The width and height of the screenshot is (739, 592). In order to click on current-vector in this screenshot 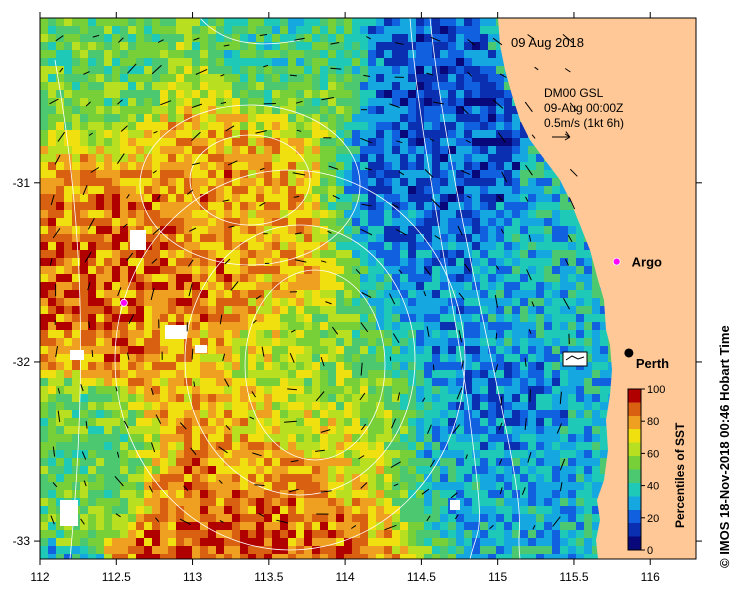, I will do `click(531, 37)`.